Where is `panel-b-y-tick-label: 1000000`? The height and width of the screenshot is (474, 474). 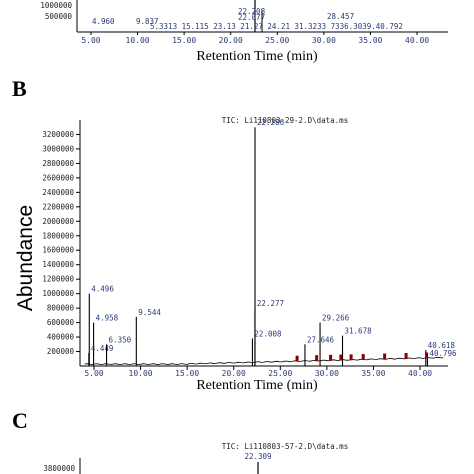
panel-b-y-tick-label: 1000000 is located at coordinates (58, 293).